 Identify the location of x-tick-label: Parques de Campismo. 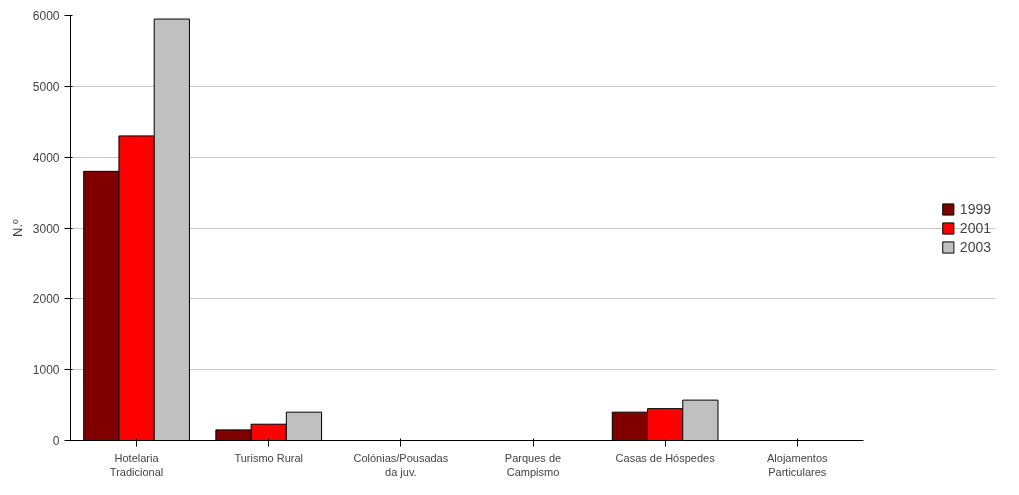
(533, 464).